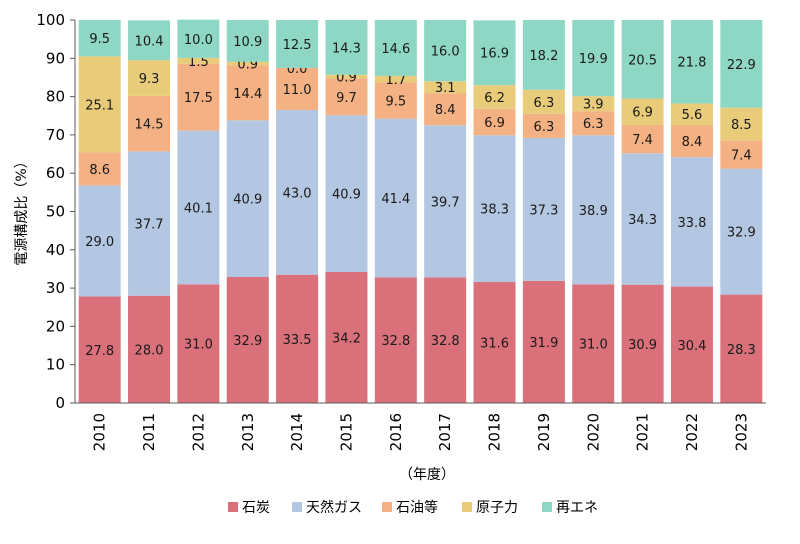  I want to click on data-label-2019-s2: 6.3, so click(544, 127).